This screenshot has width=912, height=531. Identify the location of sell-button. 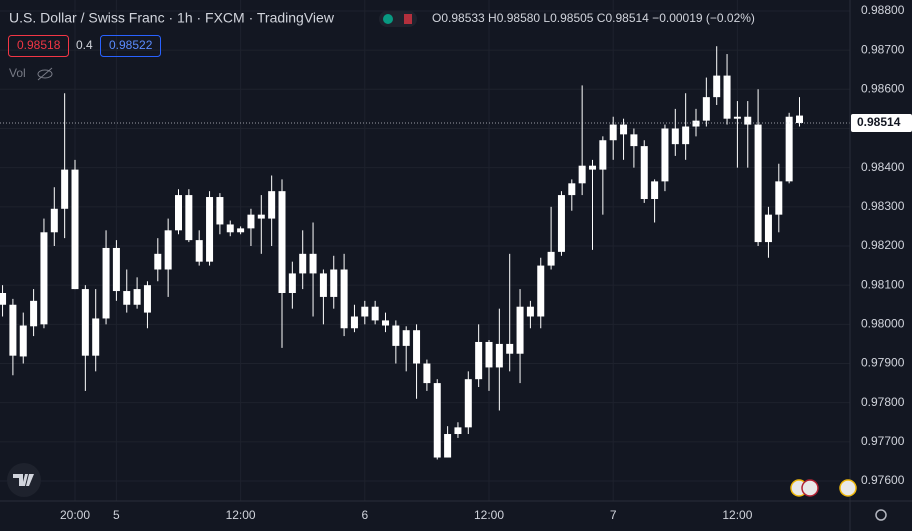
(38, 46).